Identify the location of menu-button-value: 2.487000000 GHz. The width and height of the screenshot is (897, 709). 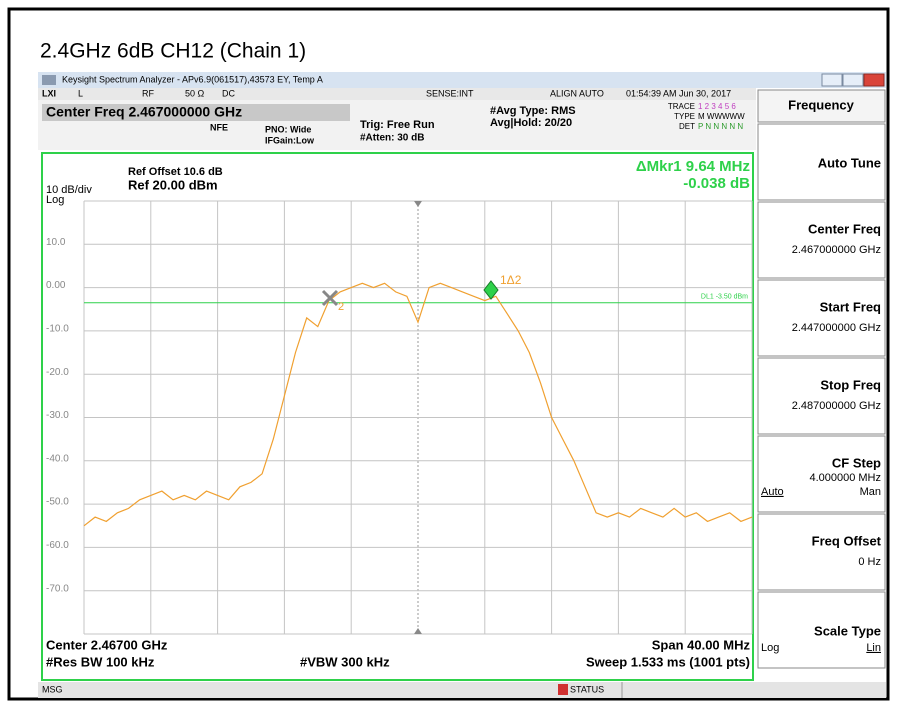
(836, 406).